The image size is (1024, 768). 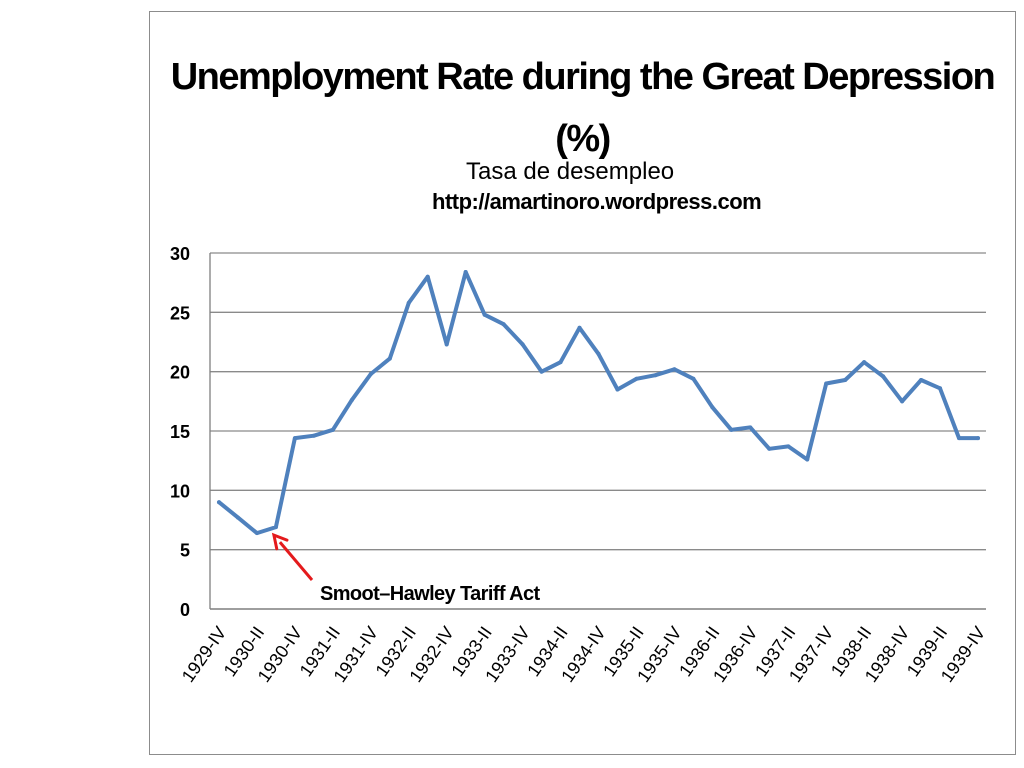 What do you see at coordinates (180, 313) in the screenshot?
I see `y-tick-label: 25` at bounding box center [180, 313].